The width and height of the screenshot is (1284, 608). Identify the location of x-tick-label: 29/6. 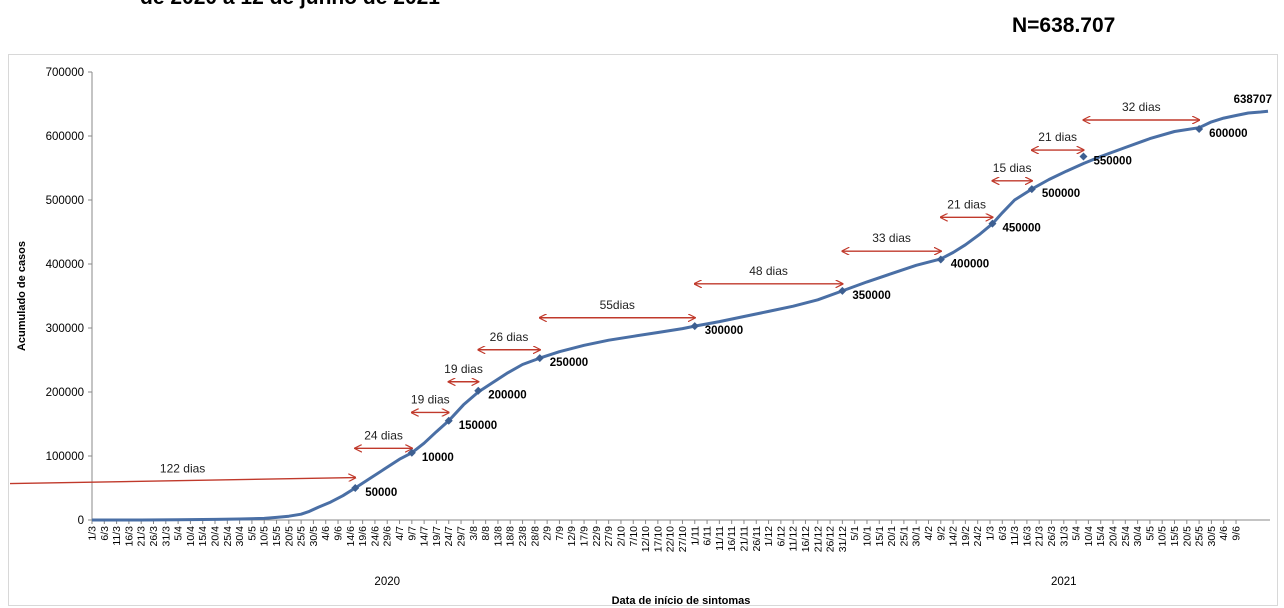
(388, 536).